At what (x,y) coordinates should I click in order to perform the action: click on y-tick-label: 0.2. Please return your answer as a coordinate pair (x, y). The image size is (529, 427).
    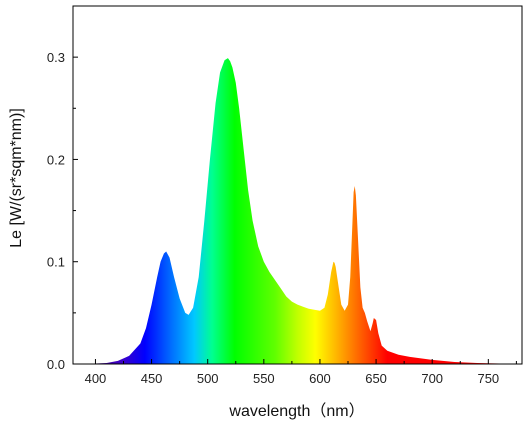
    Looking at the image, I should click on (56, 159).